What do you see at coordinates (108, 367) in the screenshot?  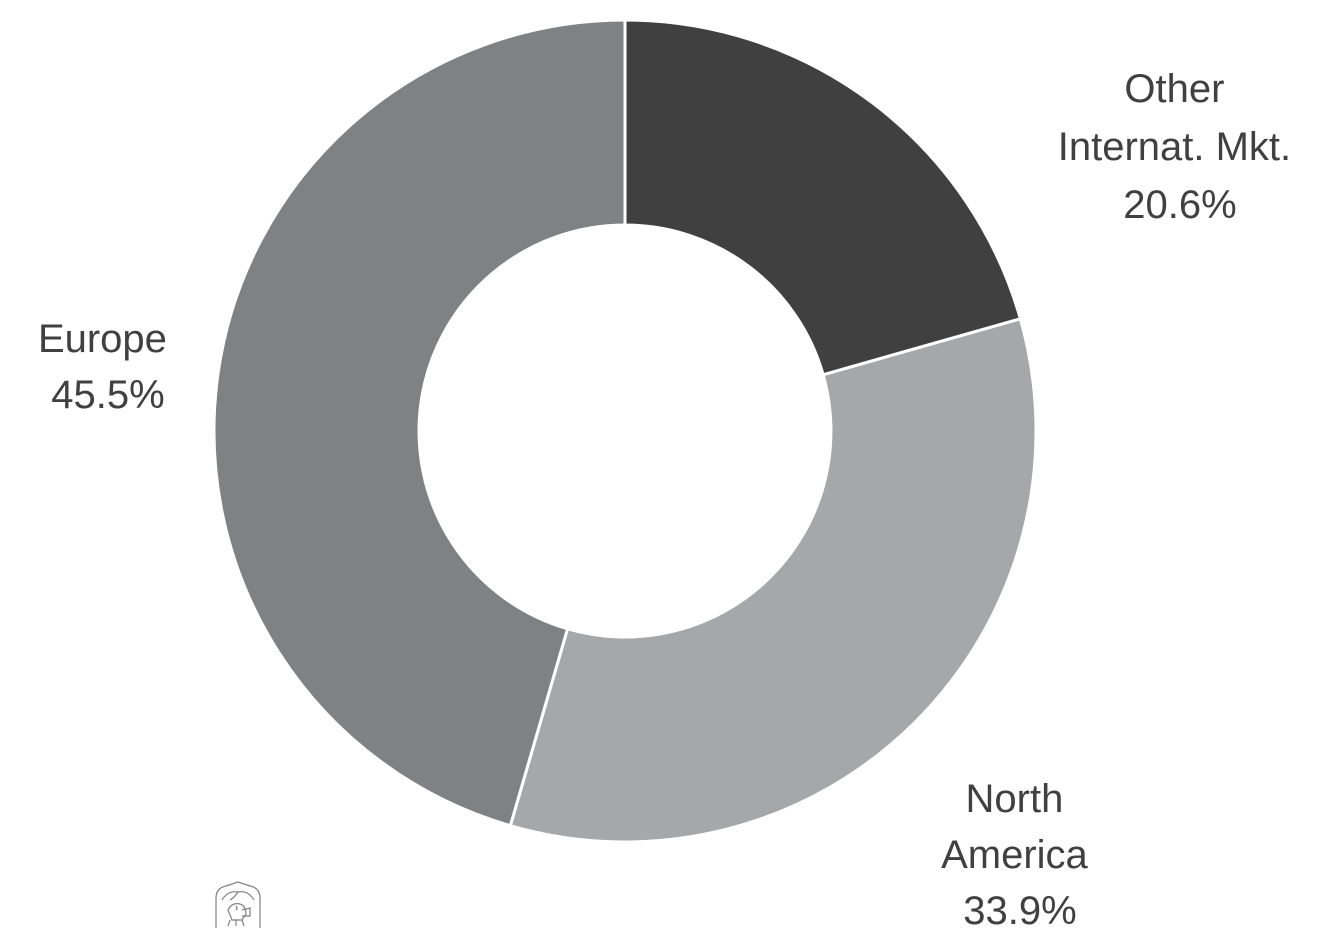 I see `slice-label-europe: Europe 45.5%` at bounding box center [108, 367].